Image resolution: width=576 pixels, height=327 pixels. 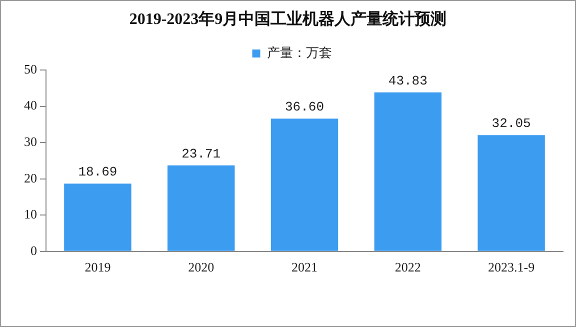 I want to click on x-tick-label: 2021, so click(x=305, y=267).